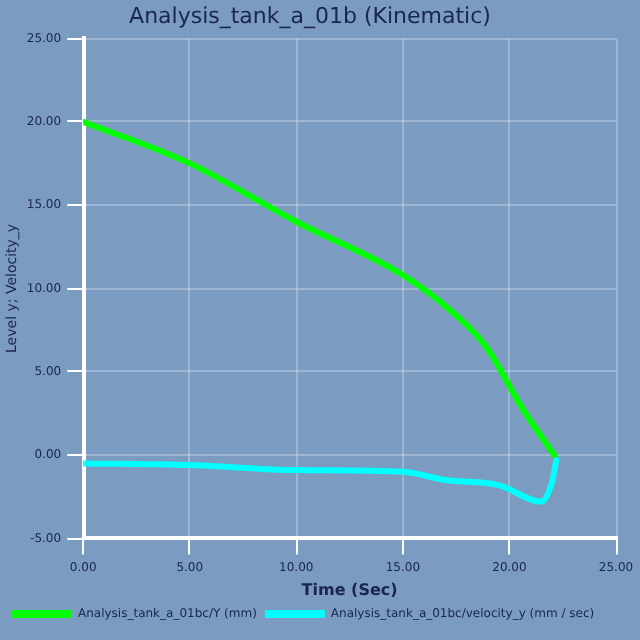  Describe the element at coordinates (310, 15) in the screenshot. I see `chart-title: Analysis_tank_a_01b (Kinematic)` at that location.